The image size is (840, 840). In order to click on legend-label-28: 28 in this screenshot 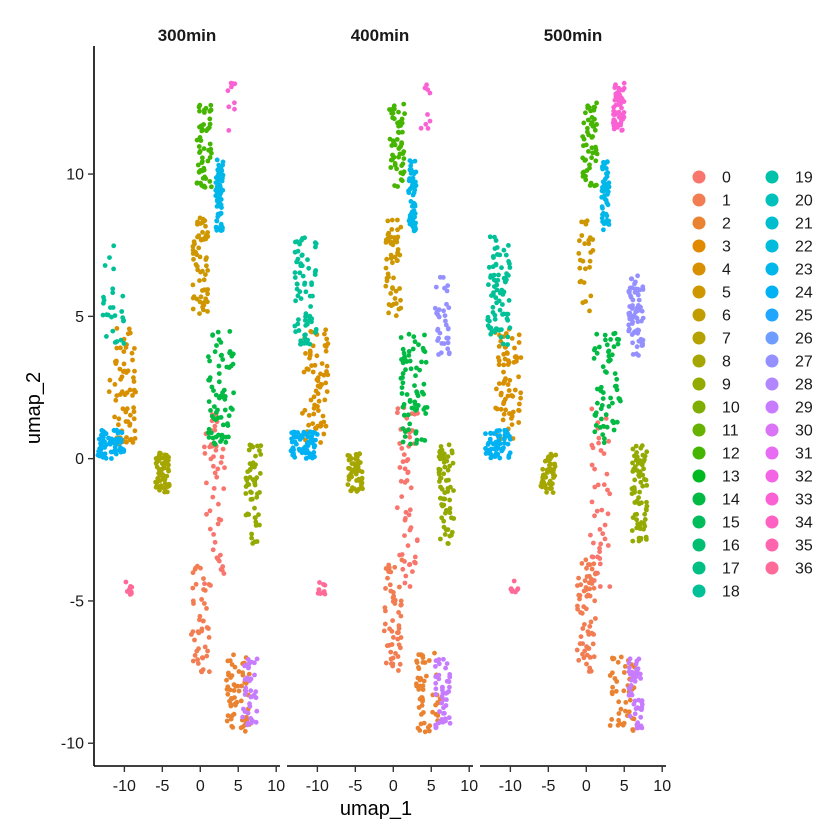, I will do `click(804, 385)`.